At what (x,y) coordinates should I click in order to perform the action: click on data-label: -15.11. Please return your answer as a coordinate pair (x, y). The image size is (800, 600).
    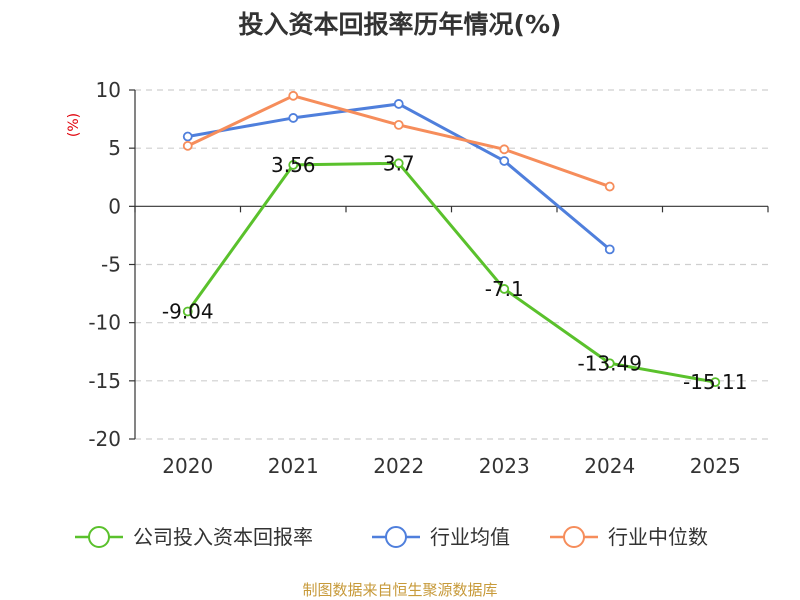
    Looking at the image, I should click on (715, 382).